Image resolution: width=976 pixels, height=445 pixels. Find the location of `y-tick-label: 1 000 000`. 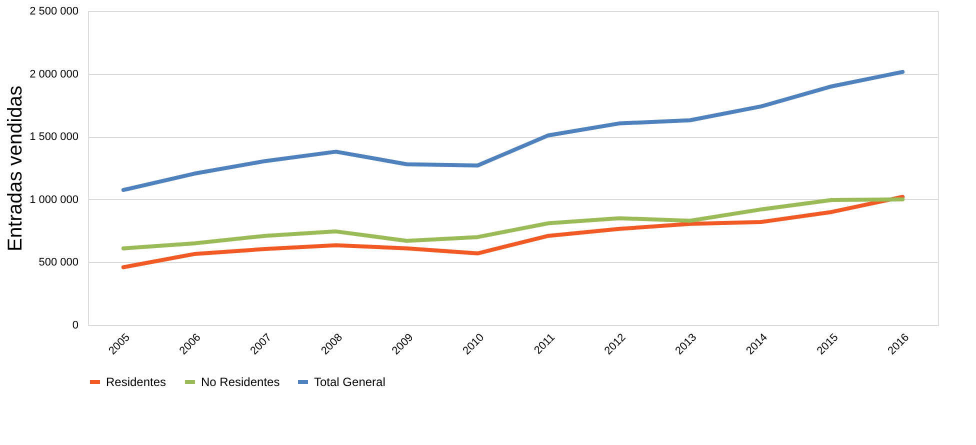

y-tick-label: 1 000 000 is located at coordinates (54, 200).